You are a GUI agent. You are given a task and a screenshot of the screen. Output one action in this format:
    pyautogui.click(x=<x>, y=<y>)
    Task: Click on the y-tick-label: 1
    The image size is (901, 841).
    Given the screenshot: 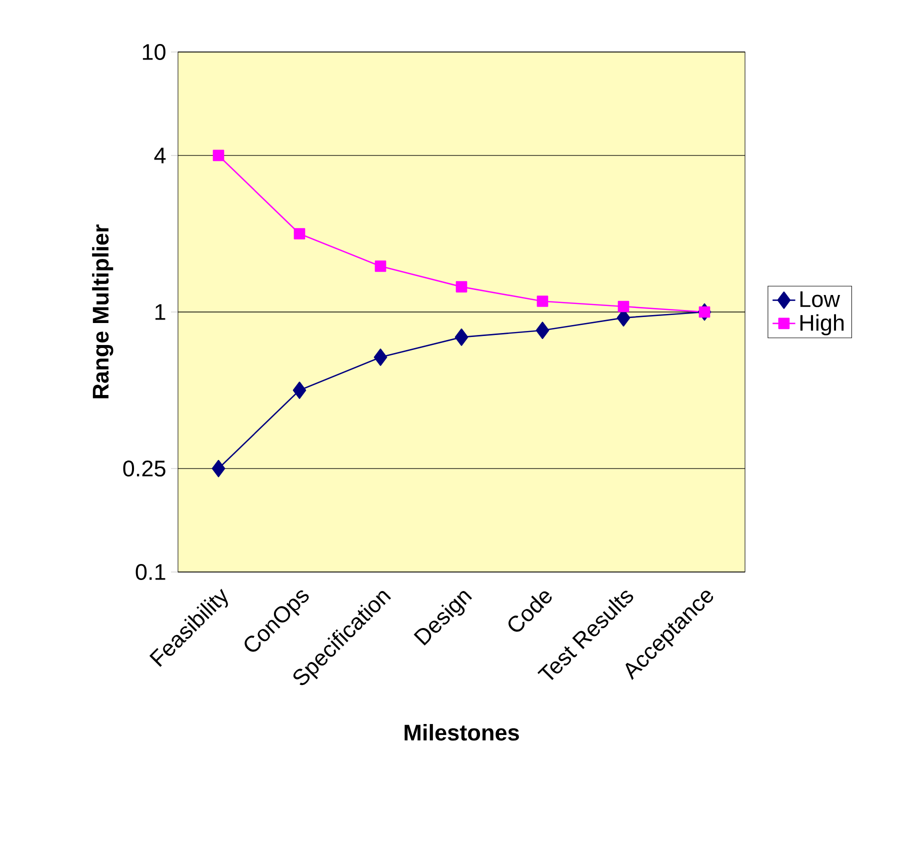 What is the action you would take?
    pyautogui.click(x=160, y=312)
    